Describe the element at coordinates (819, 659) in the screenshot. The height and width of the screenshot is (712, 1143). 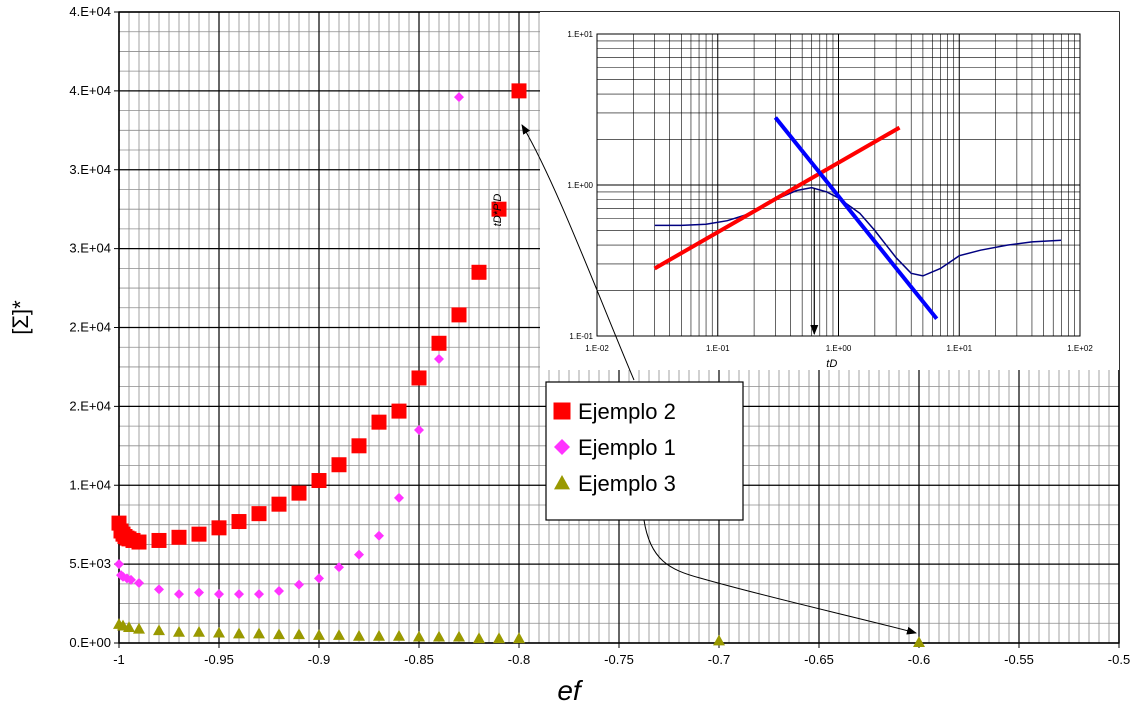
I see `x-tick-label: -0.65` at that location.